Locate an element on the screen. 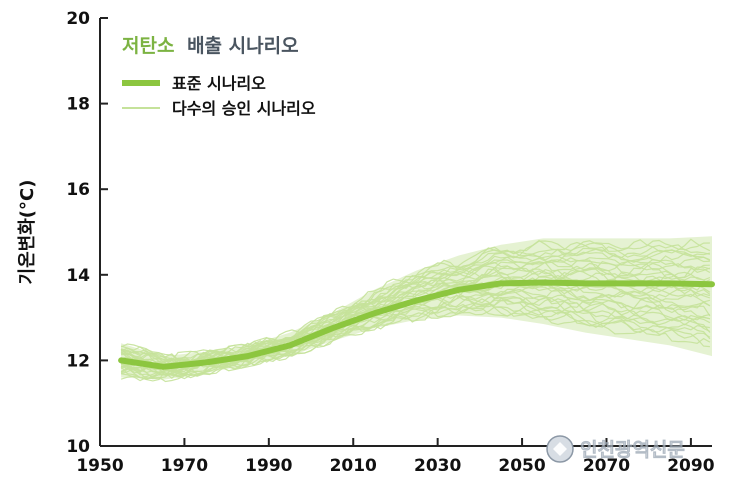 Image resolution: width=736 pixels, height=486 pixels. watermark: 인천광역신문 is located at coordinates (615, 449).